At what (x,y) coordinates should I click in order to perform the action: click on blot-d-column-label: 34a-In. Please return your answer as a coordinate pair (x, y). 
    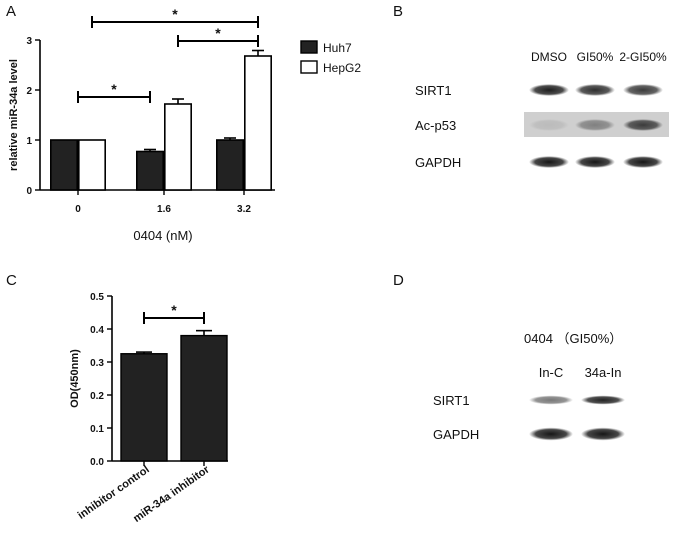
    Looking at the image, I should click on (603, 372).